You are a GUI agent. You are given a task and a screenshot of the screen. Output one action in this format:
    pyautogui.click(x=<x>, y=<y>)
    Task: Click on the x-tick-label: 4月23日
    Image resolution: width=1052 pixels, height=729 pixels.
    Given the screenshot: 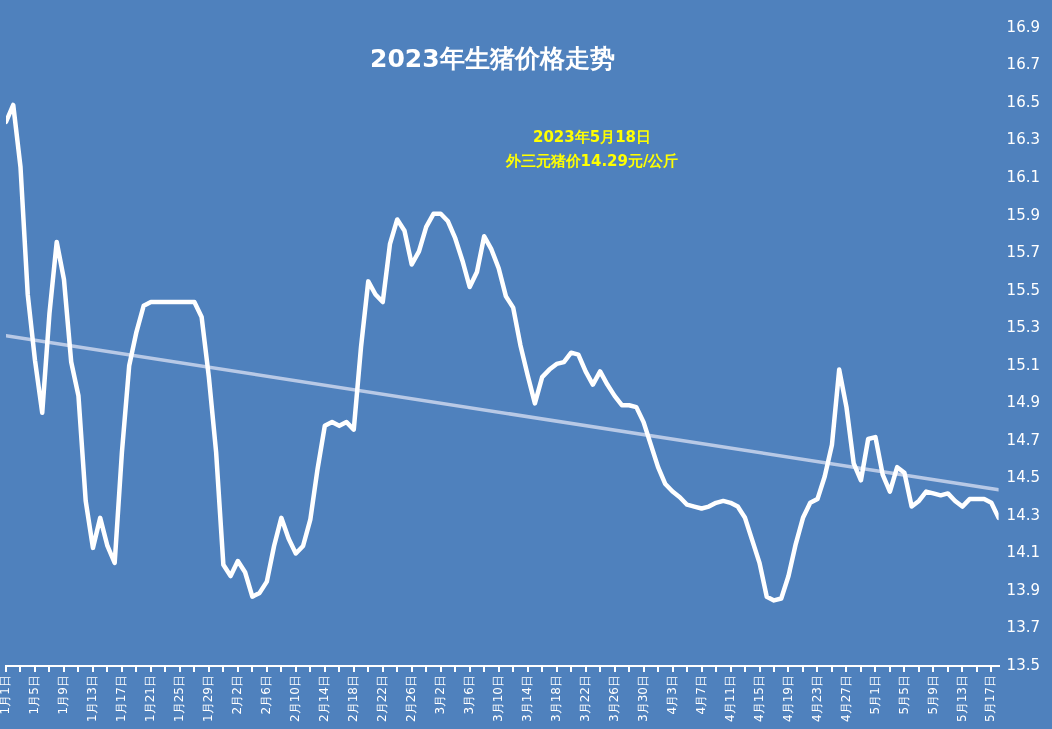 What is the action you would take?
    pyautogui.click(x=816, y=698)
    